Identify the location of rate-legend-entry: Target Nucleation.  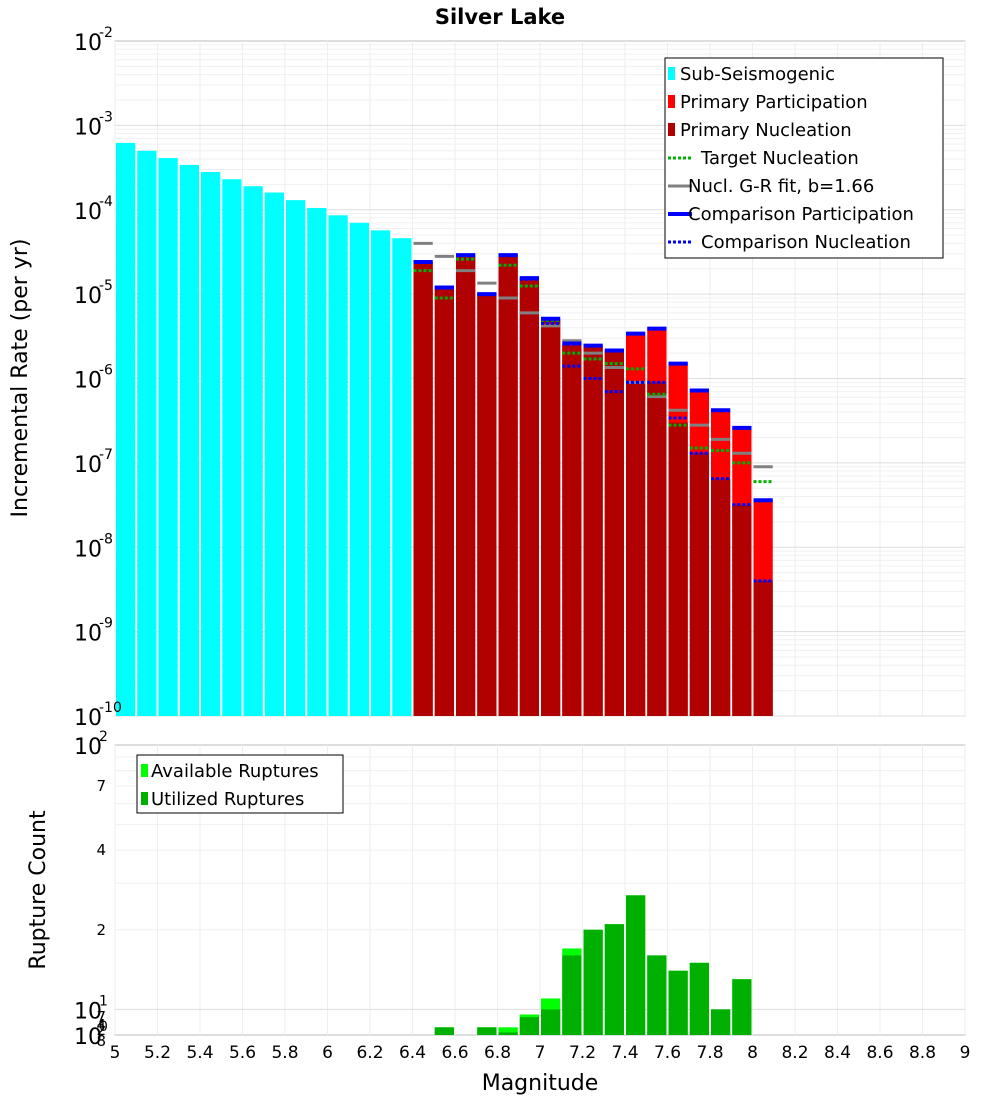
(763, 158).